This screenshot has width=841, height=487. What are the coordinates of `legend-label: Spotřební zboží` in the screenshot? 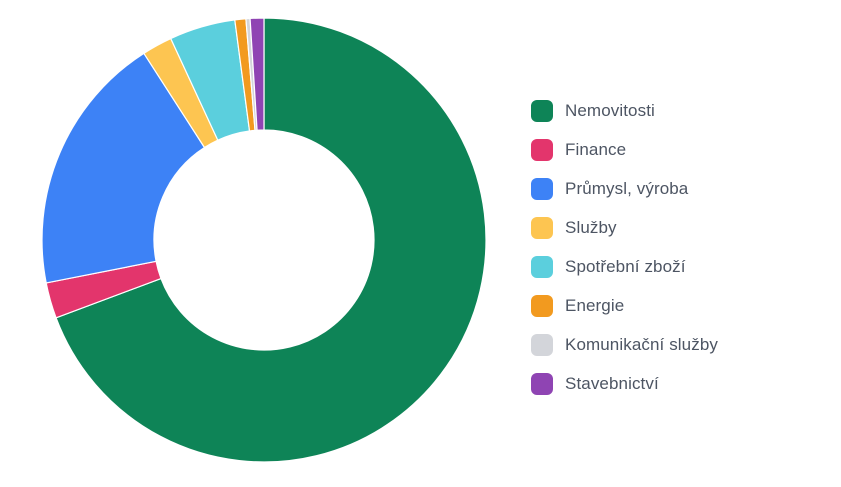 It's located at (625, 266).